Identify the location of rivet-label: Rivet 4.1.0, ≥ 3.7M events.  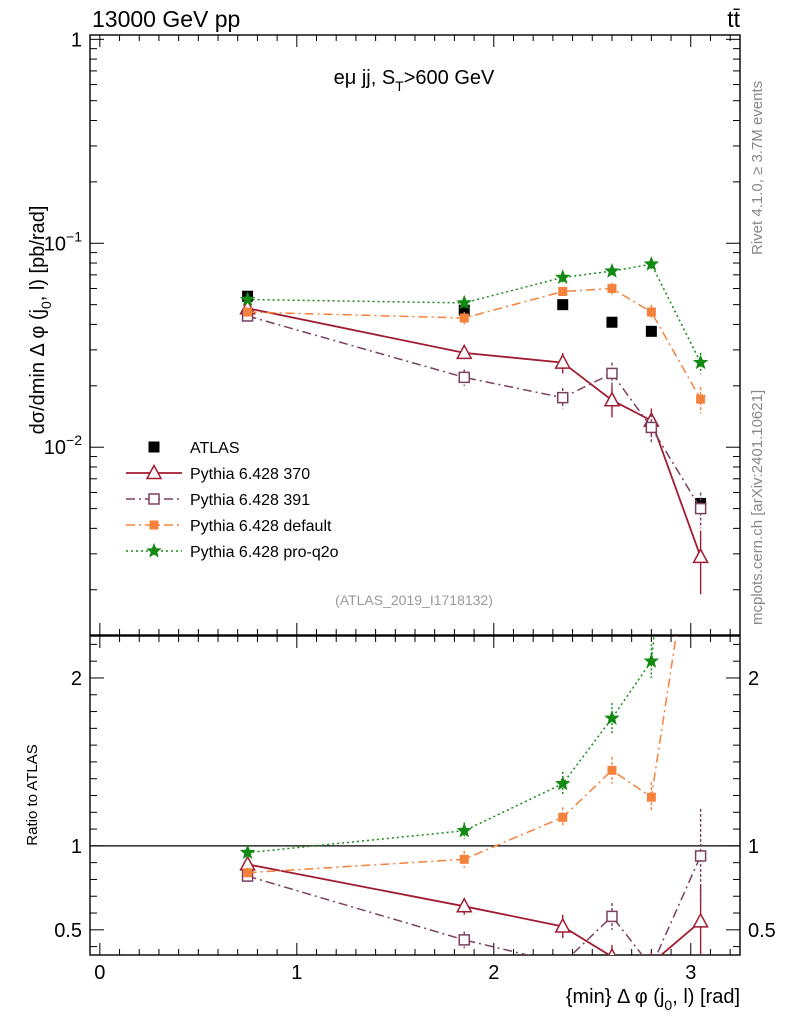
(757, 168).